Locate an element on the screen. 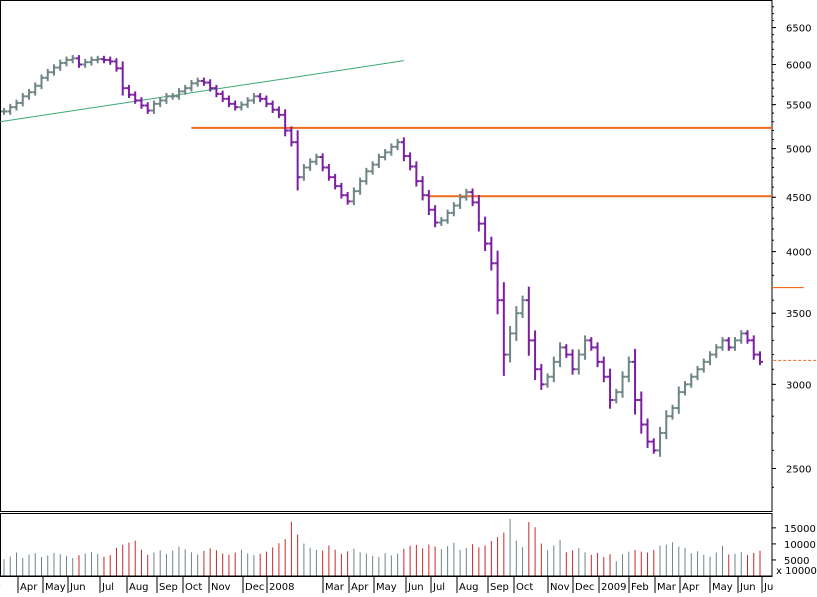 Image resolution: width=817 pixels, height=597 pixels. volume-scale-note: x 100000 is located at coordinates (796, 571).